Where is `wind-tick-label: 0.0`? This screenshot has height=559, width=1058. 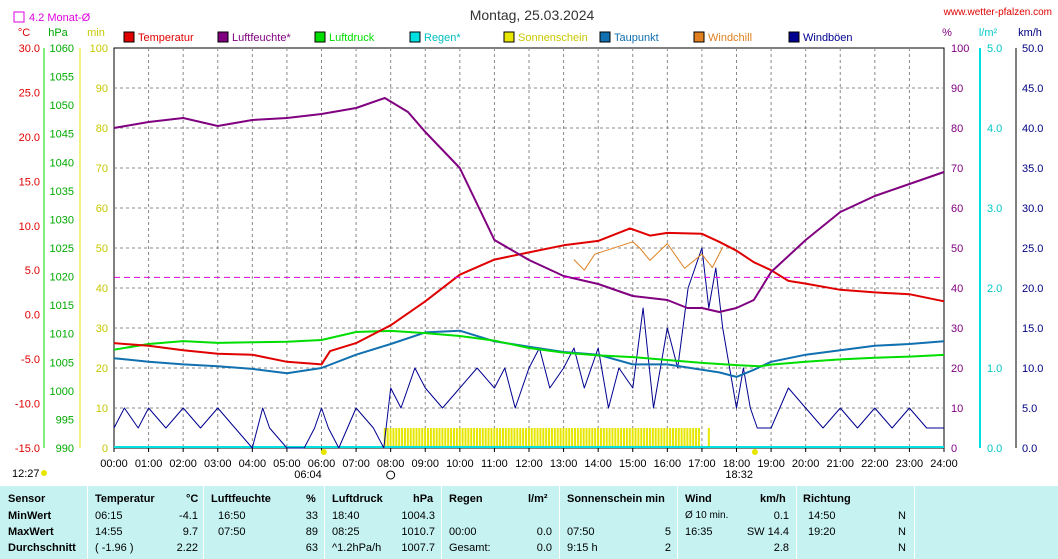
wind-tick-label: 0.0 is located at coordinates (1029, 449).